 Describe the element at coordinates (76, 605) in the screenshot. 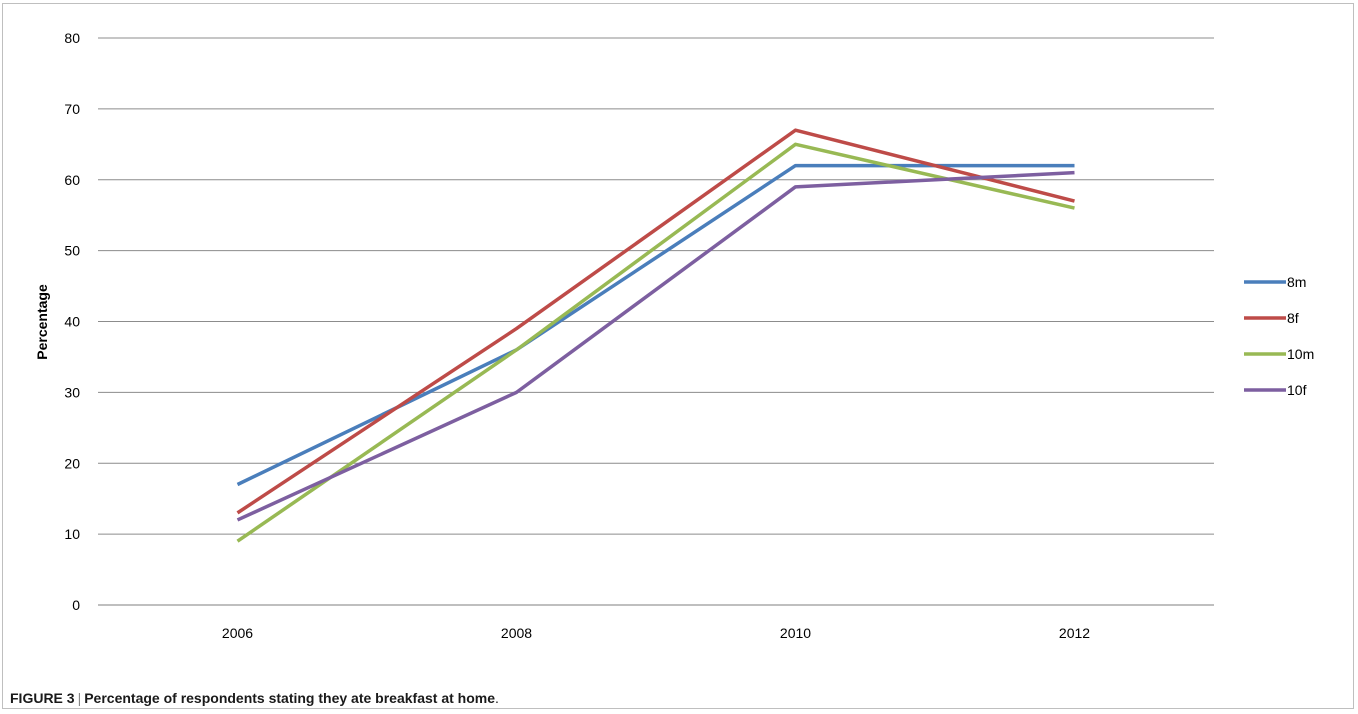

I see `y-tick-label: 0` at that location.